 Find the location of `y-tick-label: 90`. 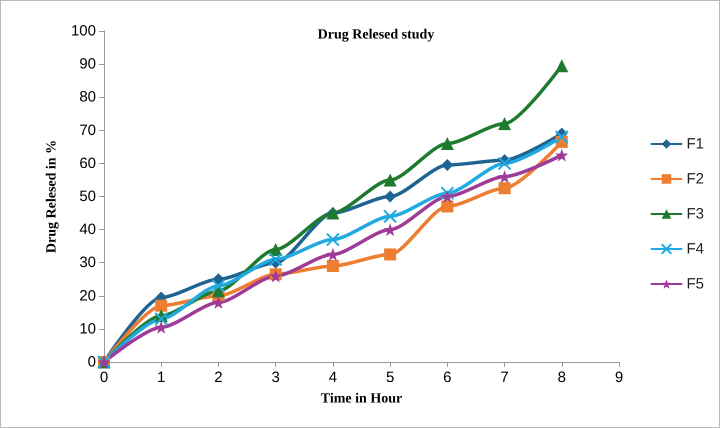

y-tick-label: 90 is located at coordinates (87, 64).